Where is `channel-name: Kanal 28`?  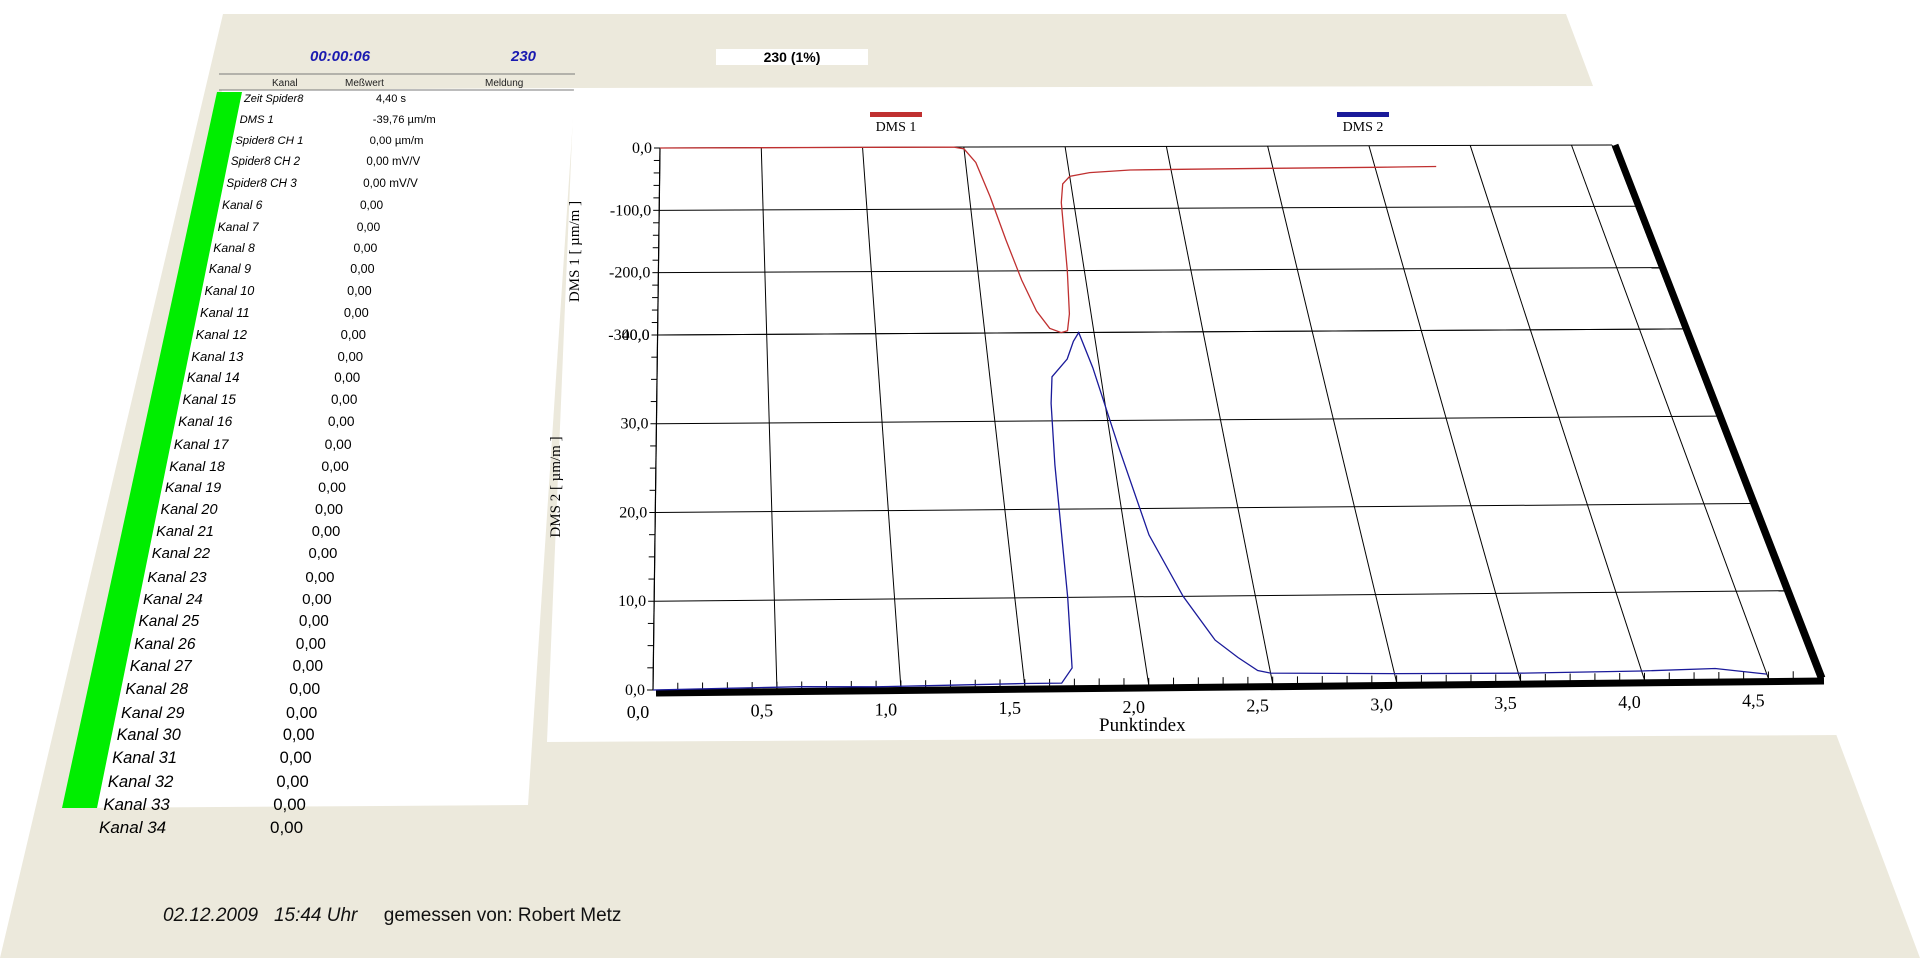
channel-name: Kanal 28 is located at coordinates (157, 689).